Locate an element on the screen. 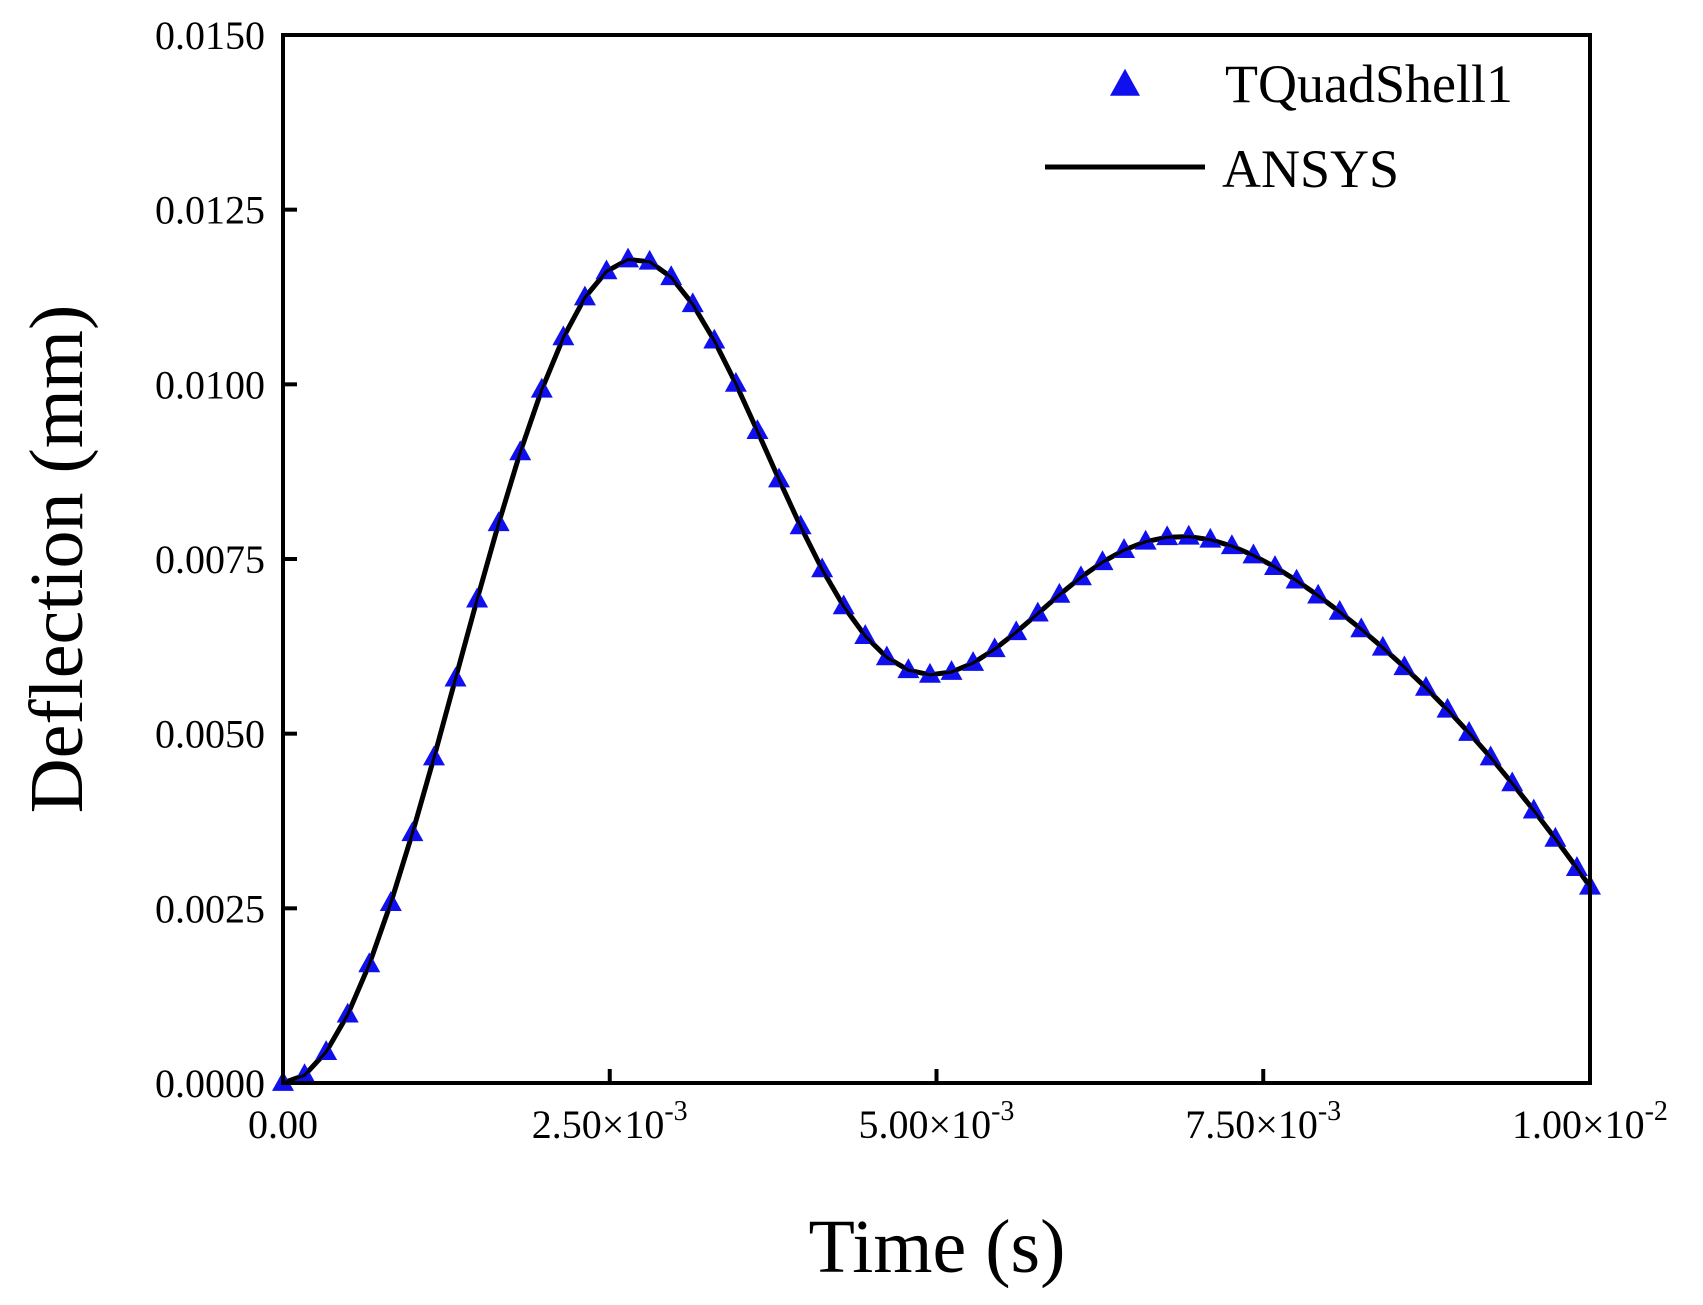 This screenshot has width=1703, height=1305. legend-marker-triangle is located at coordinates (1125, 82).